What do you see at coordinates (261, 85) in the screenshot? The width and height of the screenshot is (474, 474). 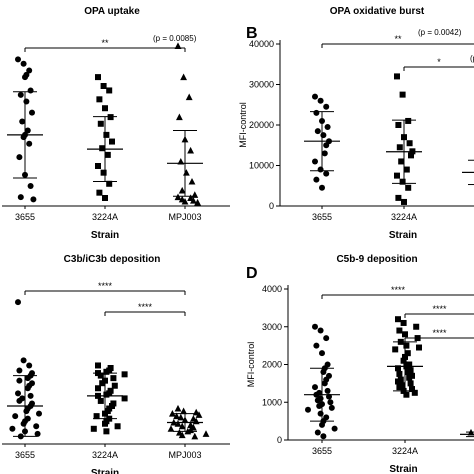 I see `y-tick-label: 30000` at bounding box center [261, 85].